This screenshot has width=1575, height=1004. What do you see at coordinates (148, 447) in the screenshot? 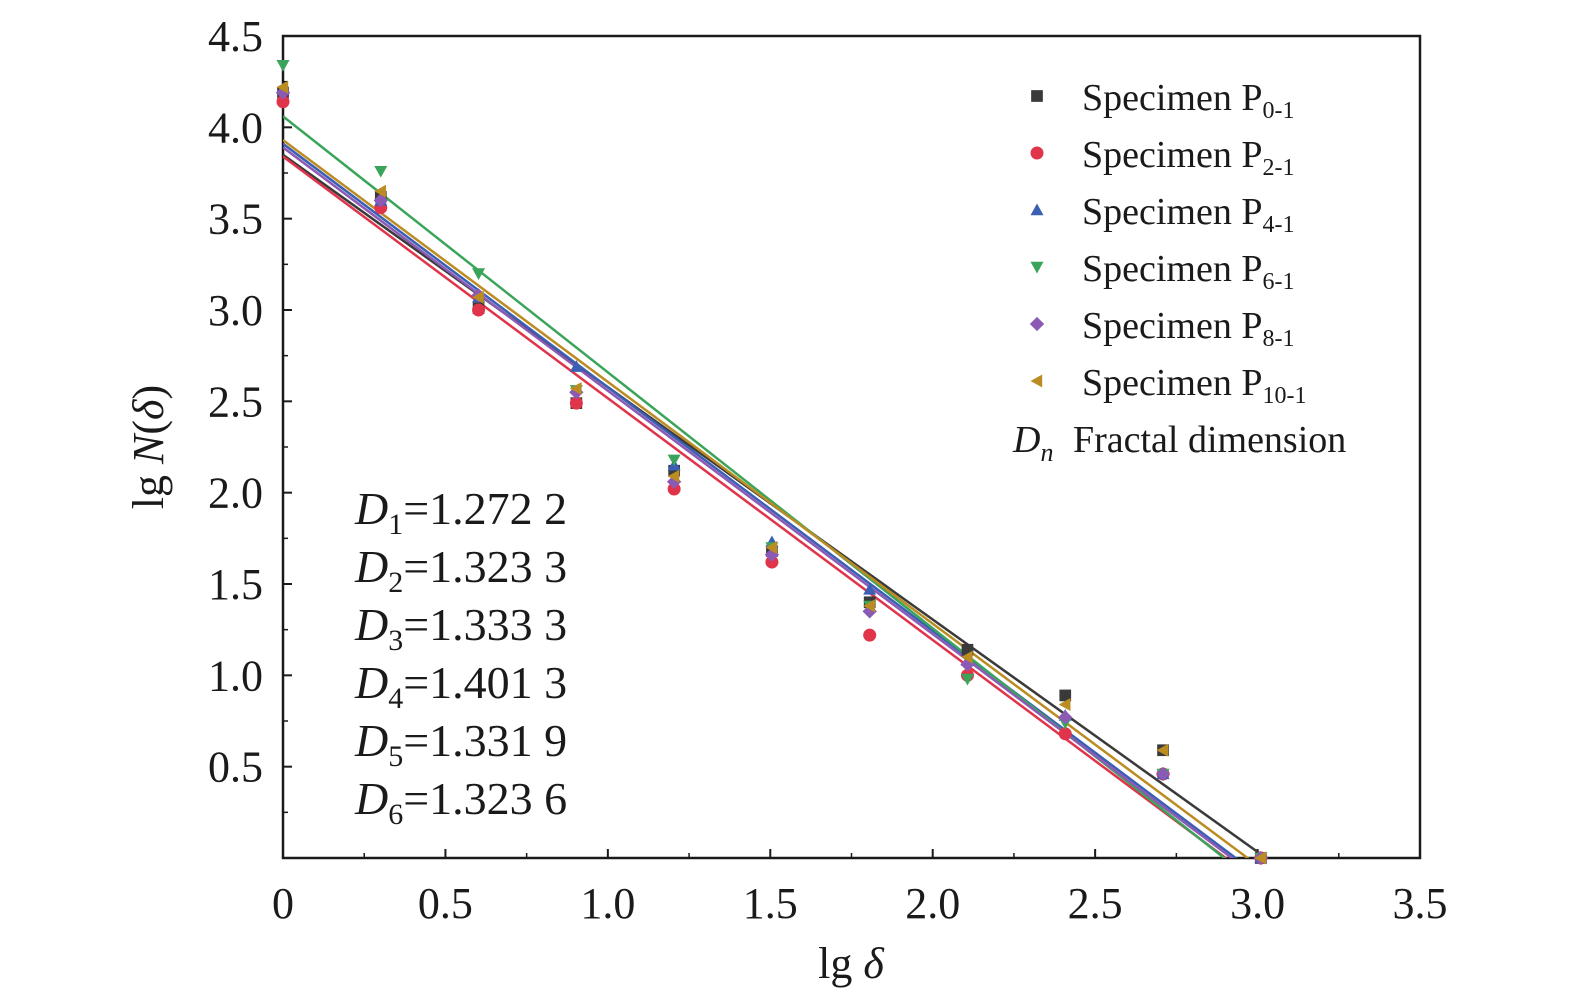
I see `y-axis-label: lg N(δ)` at bounding box center [148, 447].